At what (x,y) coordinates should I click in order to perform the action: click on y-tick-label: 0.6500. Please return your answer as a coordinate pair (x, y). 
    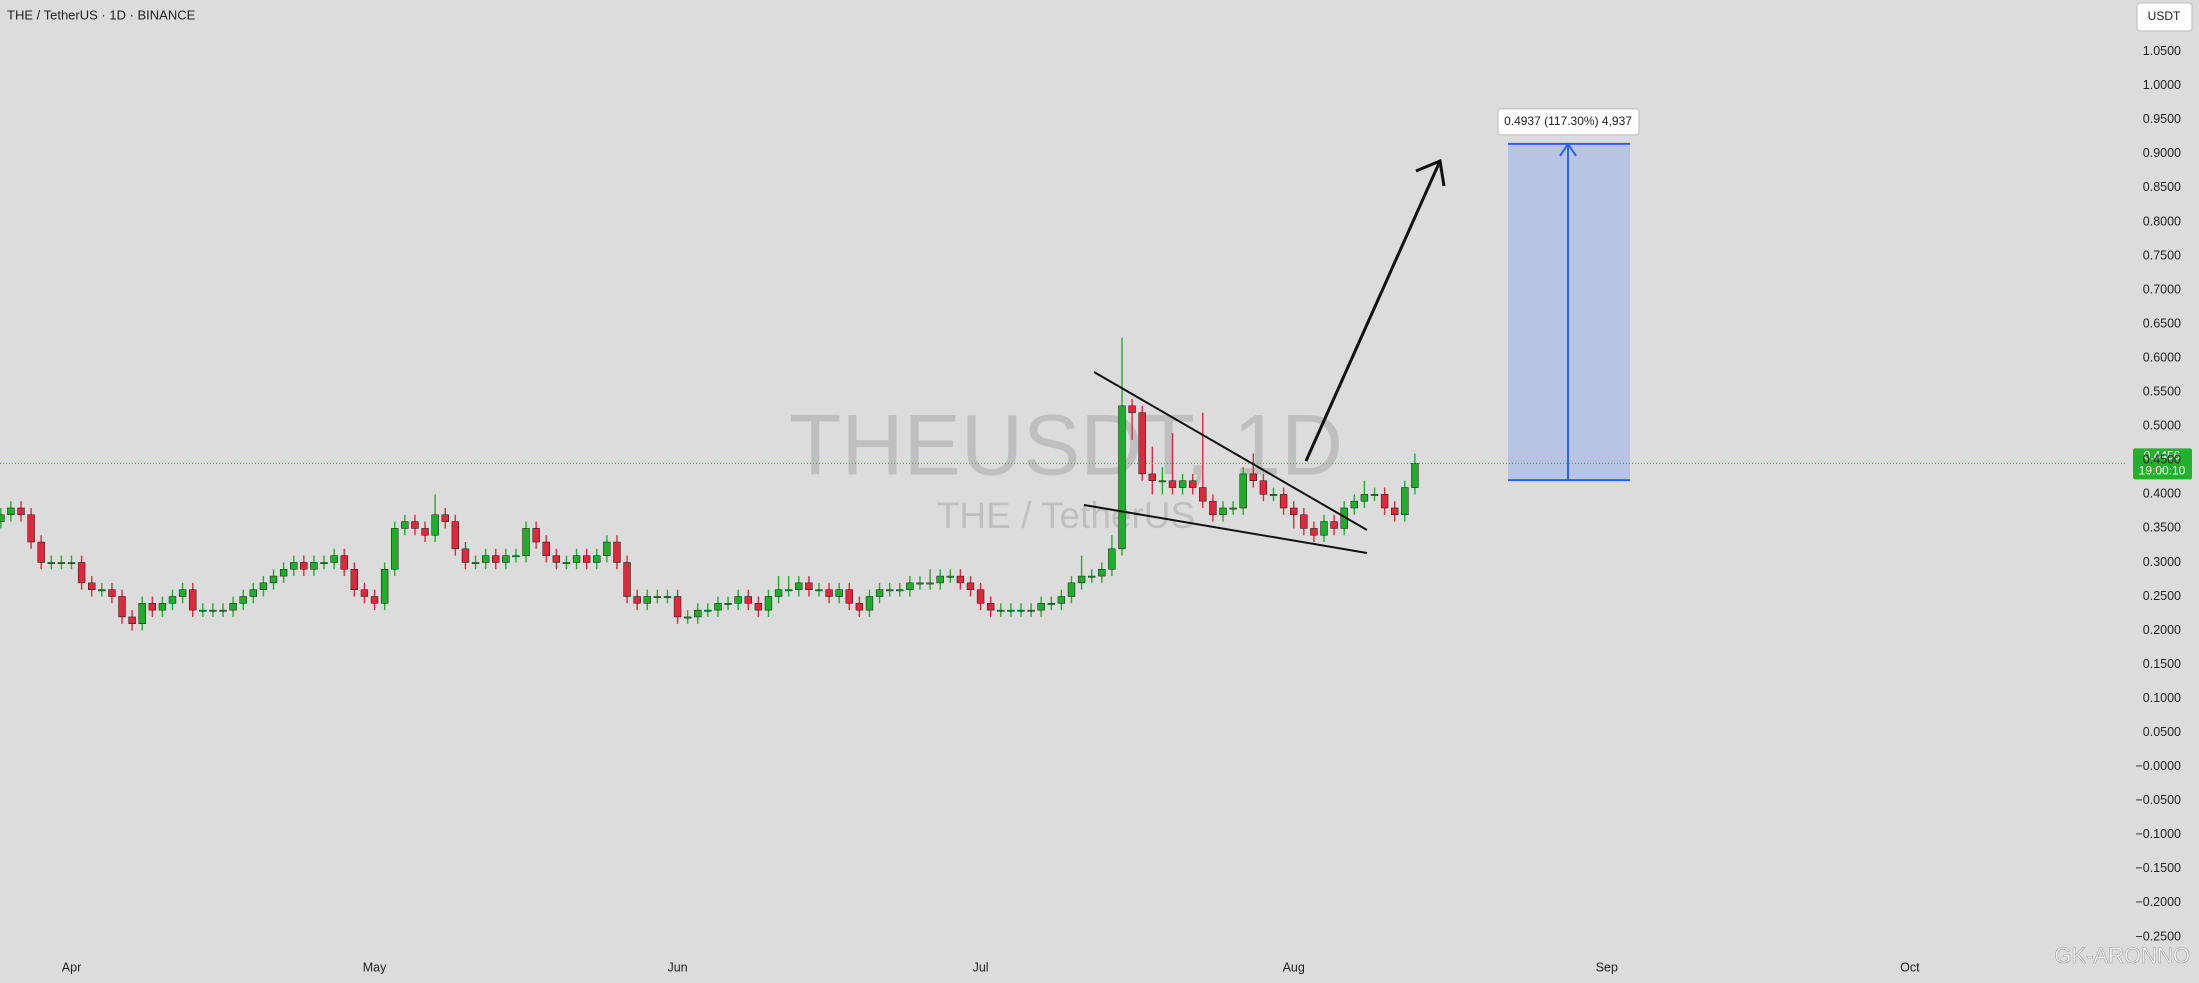
    Looking at the image, I should click on (2162, 323).